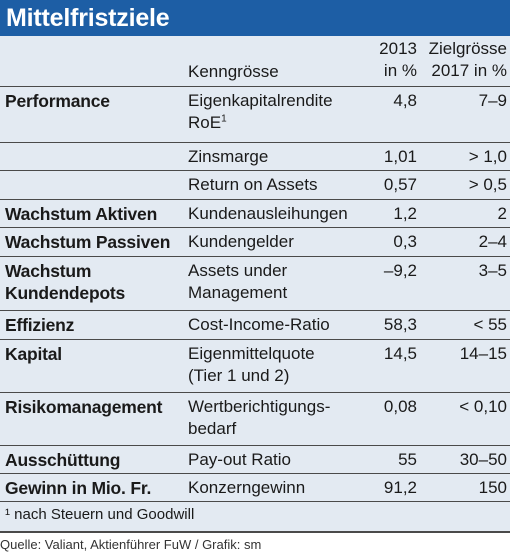 This screenshot has width=510, height=553. What do you see at coordinates (205, 122) in the screenshot?
I see `row-metric-line2-text: RoE` at bounding box center [205, 122].